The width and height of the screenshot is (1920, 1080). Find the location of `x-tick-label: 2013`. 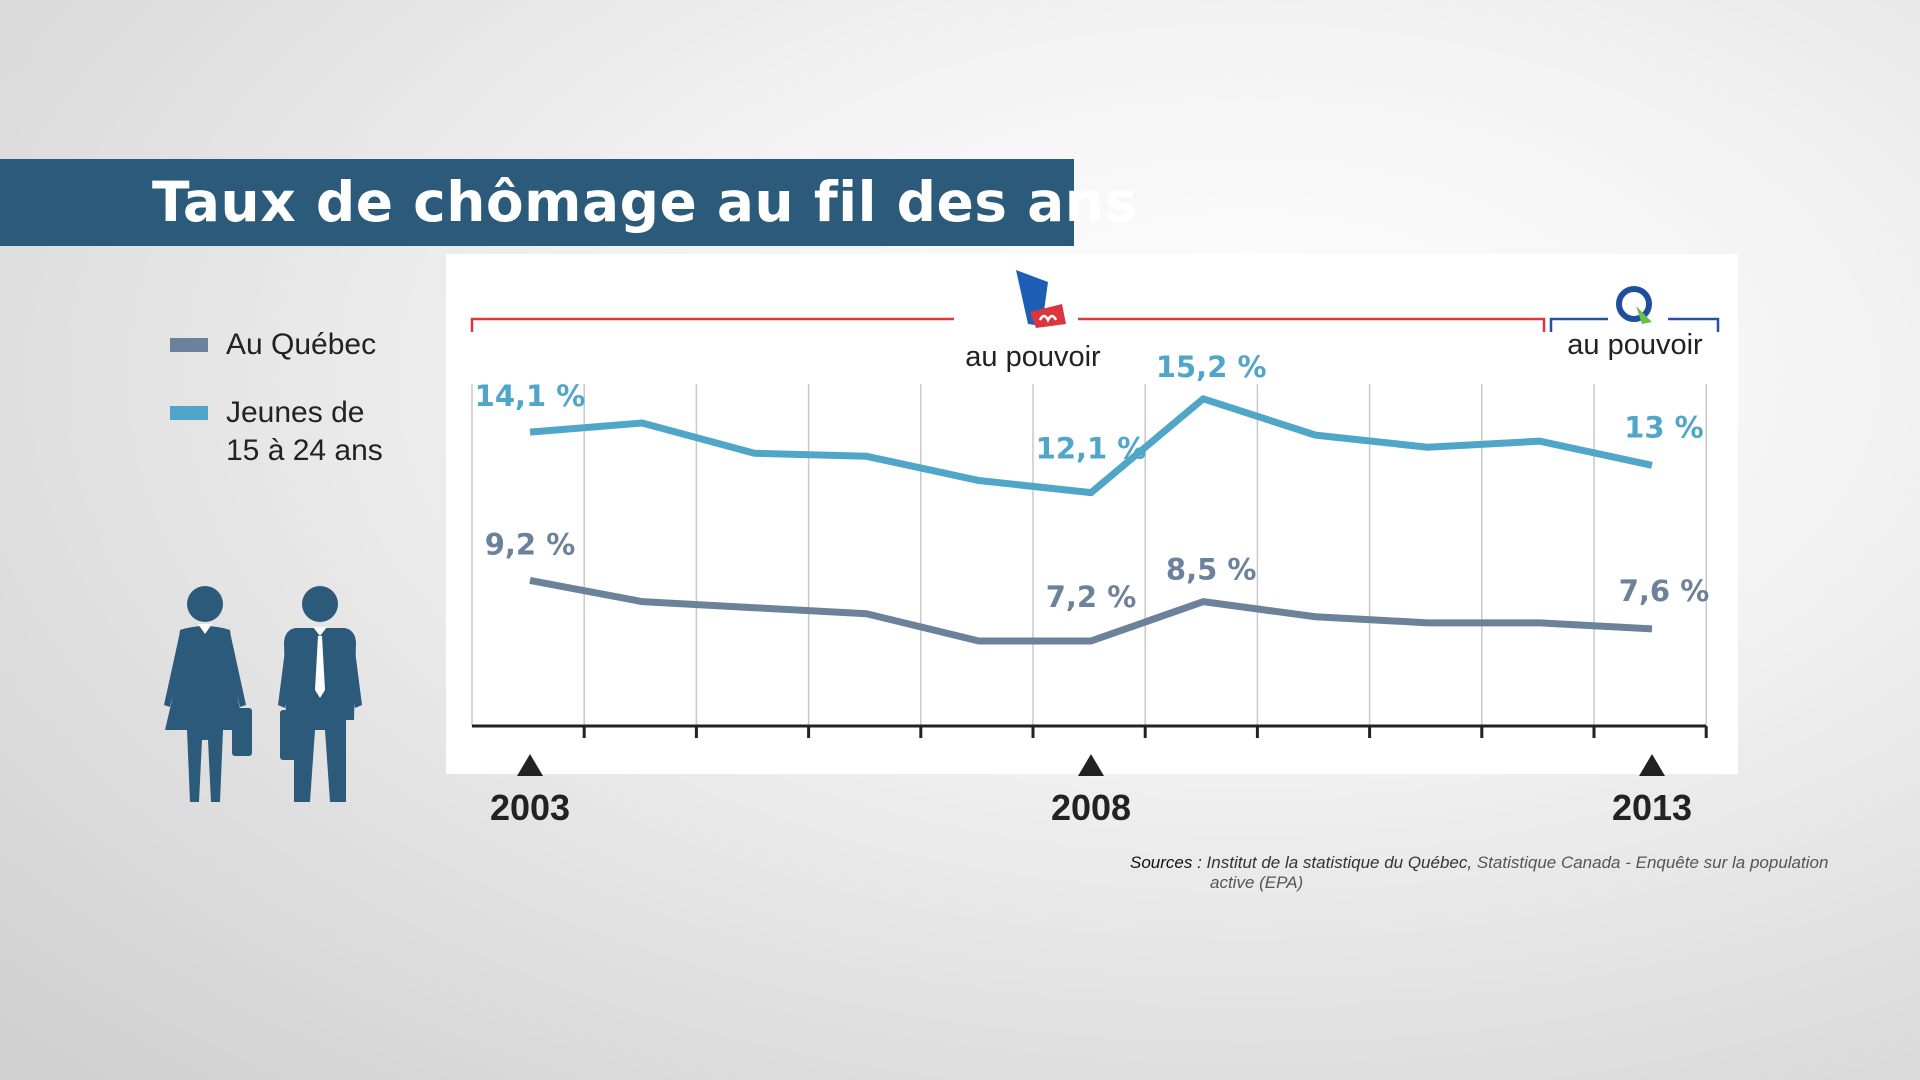

x-tick-label: 2013 is located at coordinates (1652, 807).